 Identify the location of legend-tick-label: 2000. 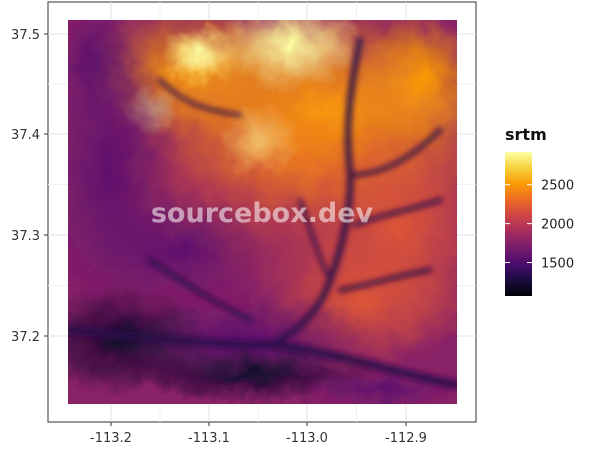
(557, 225).